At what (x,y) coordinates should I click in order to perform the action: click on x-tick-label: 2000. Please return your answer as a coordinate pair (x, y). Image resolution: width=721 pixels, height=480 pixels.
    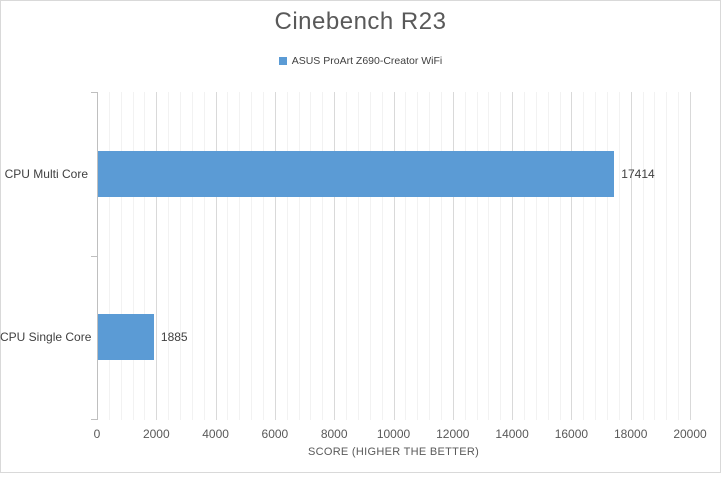
    Looking at the image, I should click on (156, 434).